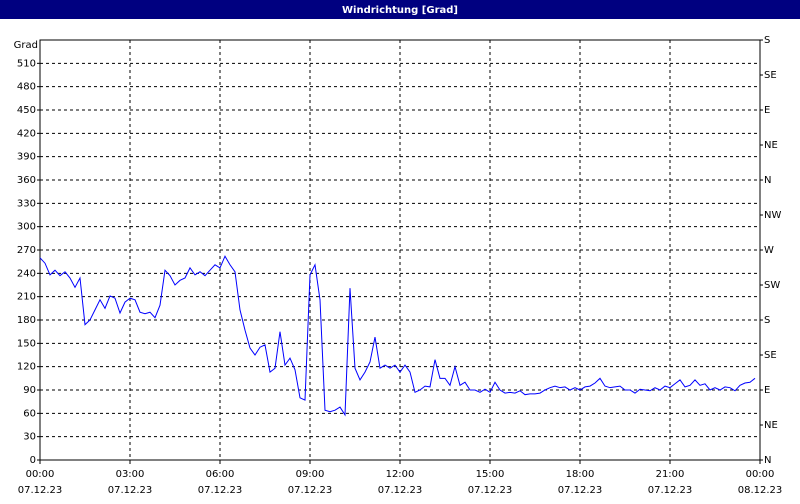 The image size is (800, 504). I want to click on y-tick-label: 420, so click(26, 133).